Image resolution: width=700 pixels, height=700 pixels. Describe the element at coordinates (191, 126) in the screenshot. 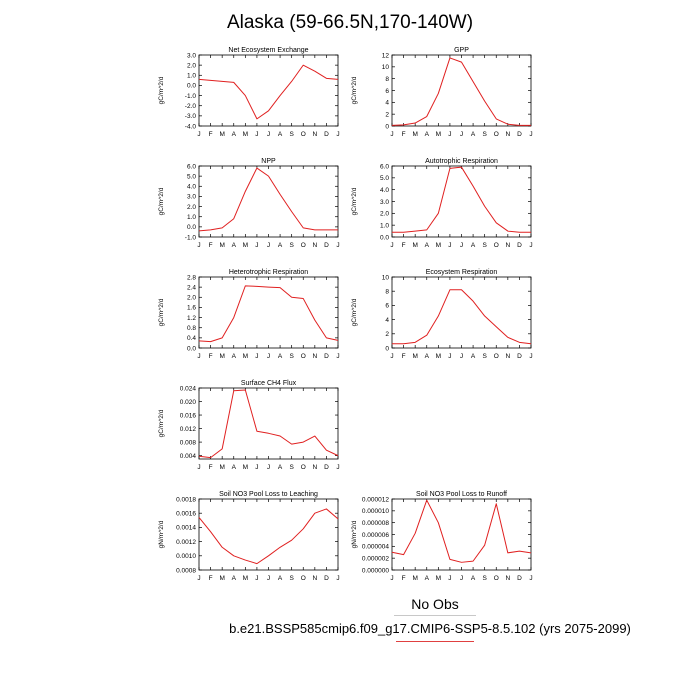

I see `y-tick-label: -4.0` at that location.